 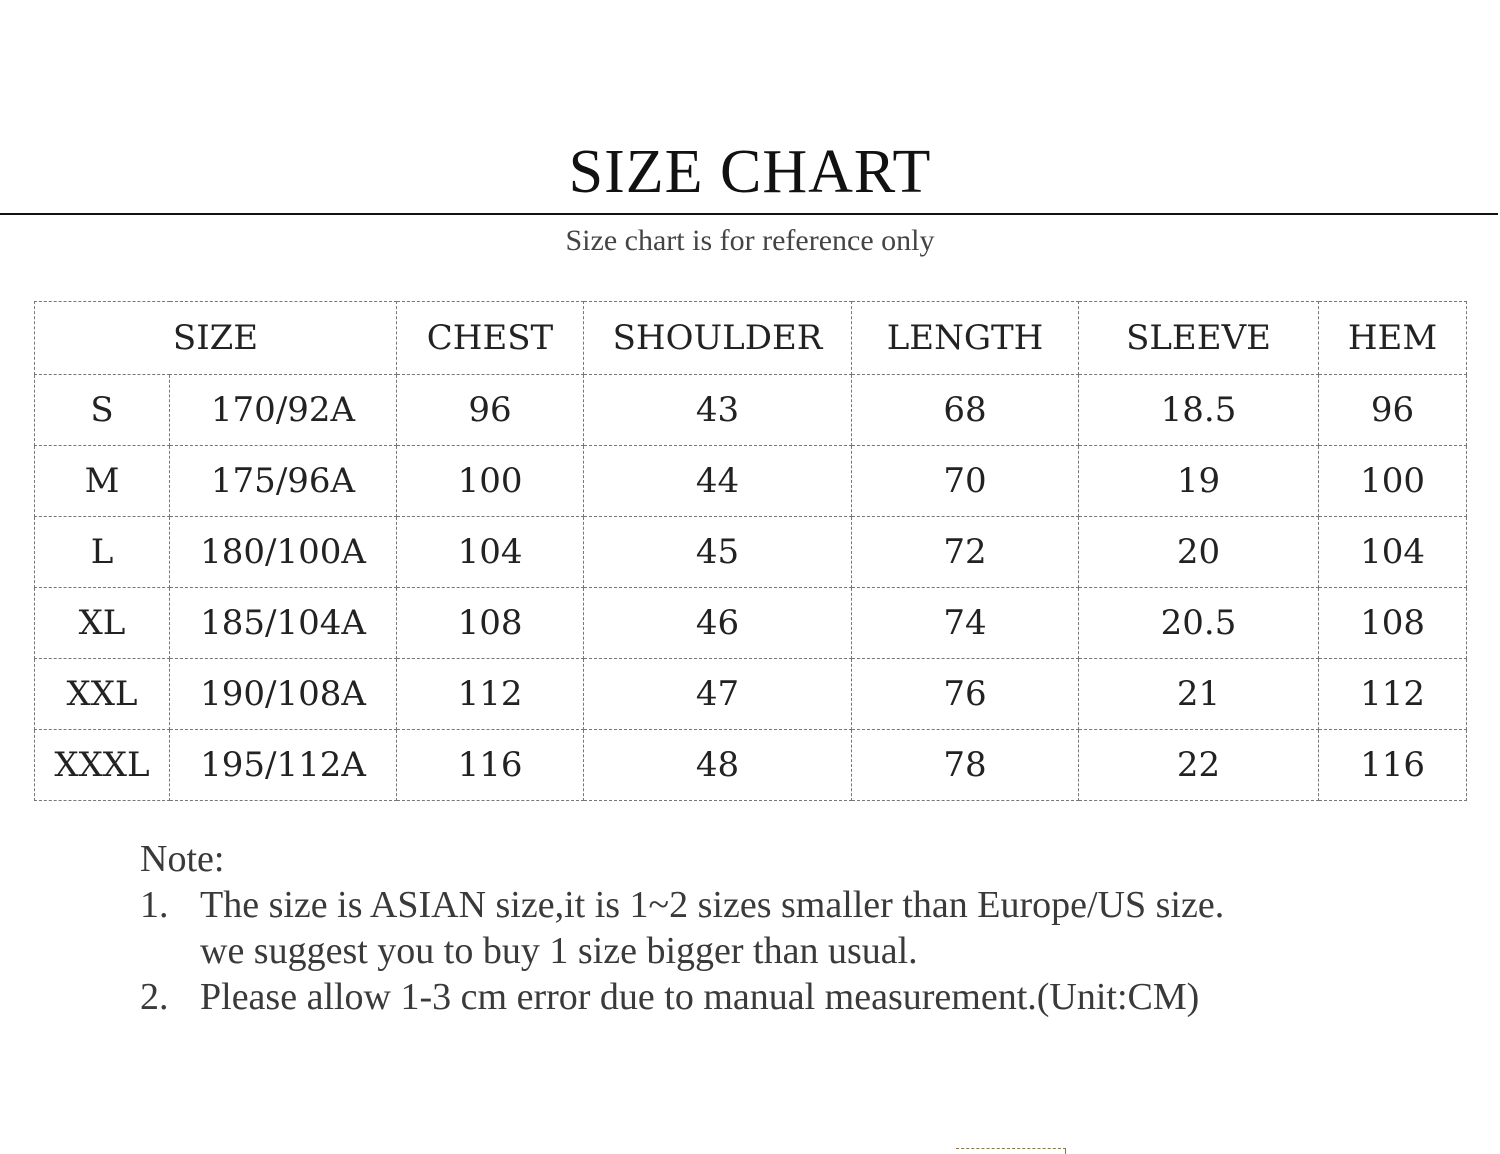 I want to click on shoulder-value: 47, so click(x=718, y=694).